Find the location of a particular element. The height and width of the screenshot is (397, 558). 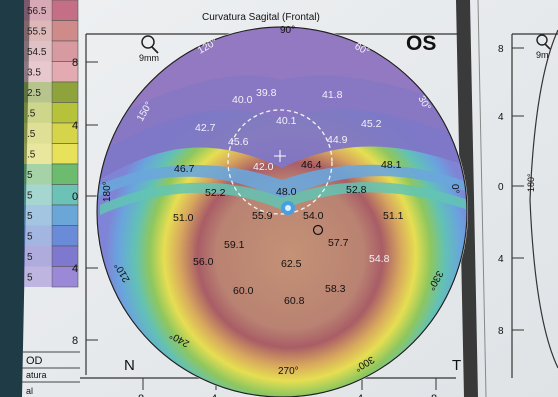

zoom-label: 9mm is located at coordinates (149, 58).